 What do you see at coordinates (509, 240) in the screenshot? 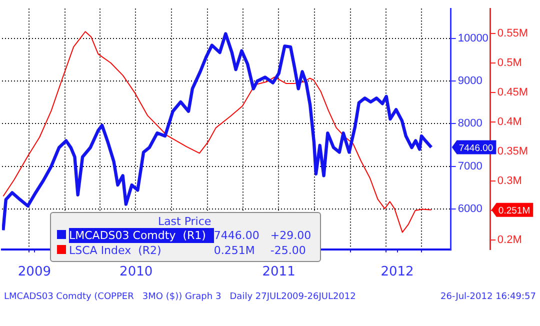
I see `y2-tick-label: 0.2M` at bounding box center [509, 240].